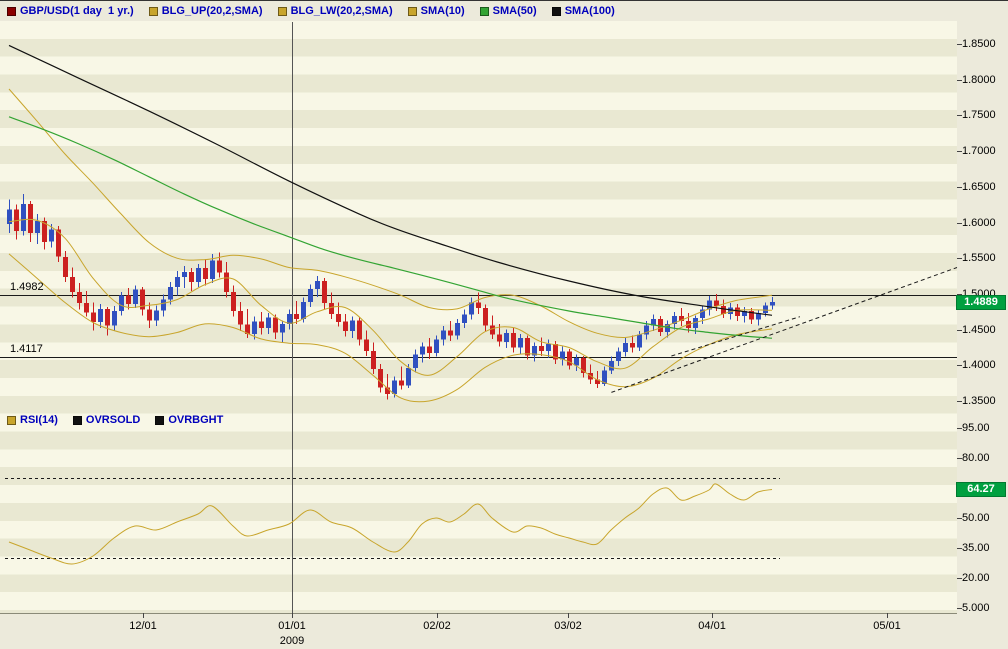 This screenshot has height=649, width=1008. I want to click on rsi-swatch-icon, so click(11, 420).